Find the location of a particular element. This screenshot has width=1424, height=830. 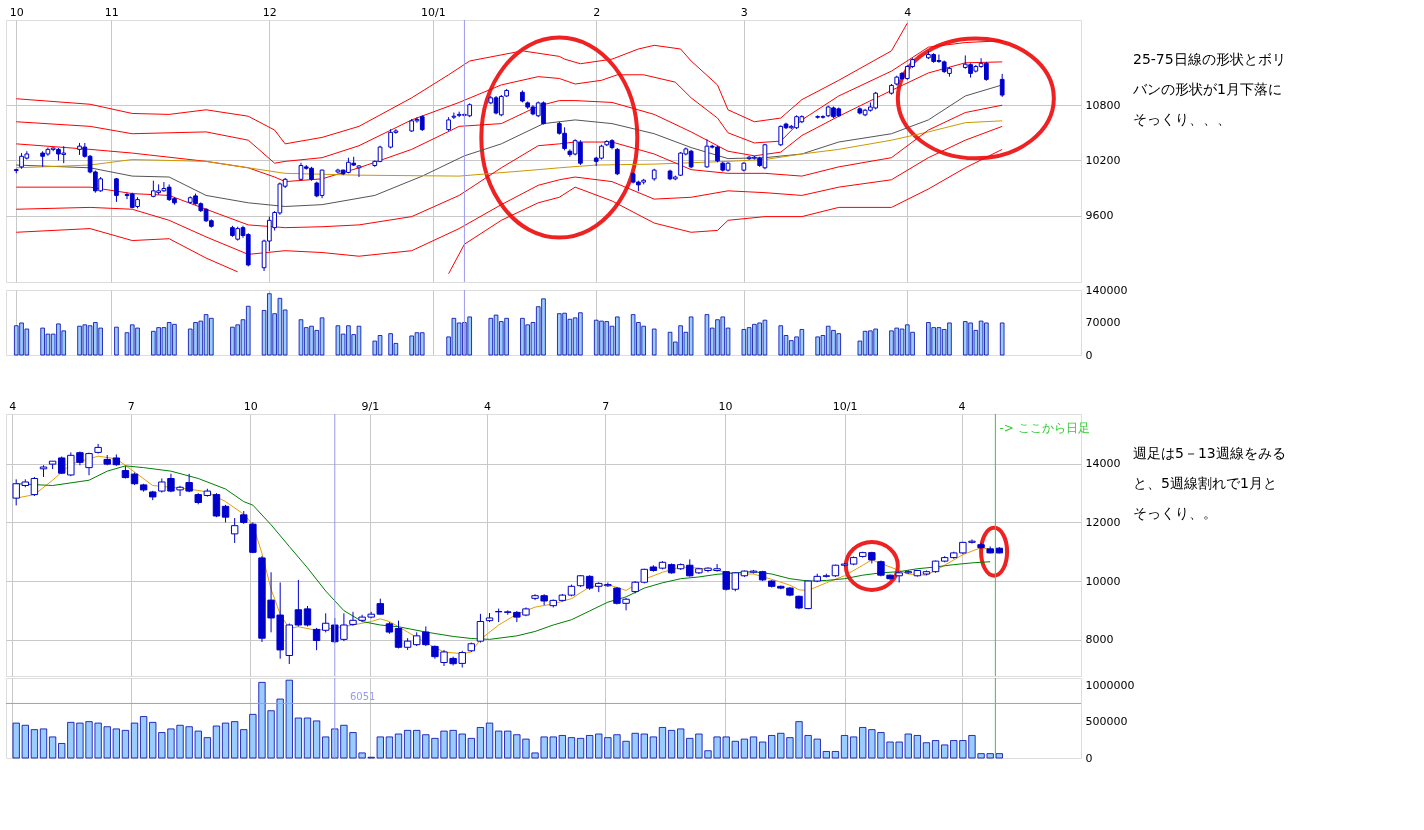

x-tick-label: 11 is located at coordinates (111, 12).